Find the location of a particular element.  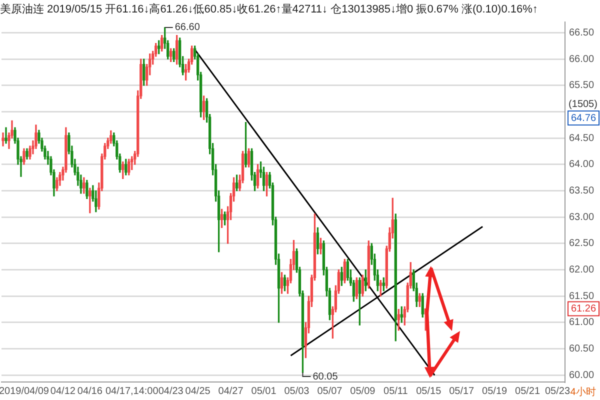

y-tick-label: 63.50 is located at coordinates (581, 191).